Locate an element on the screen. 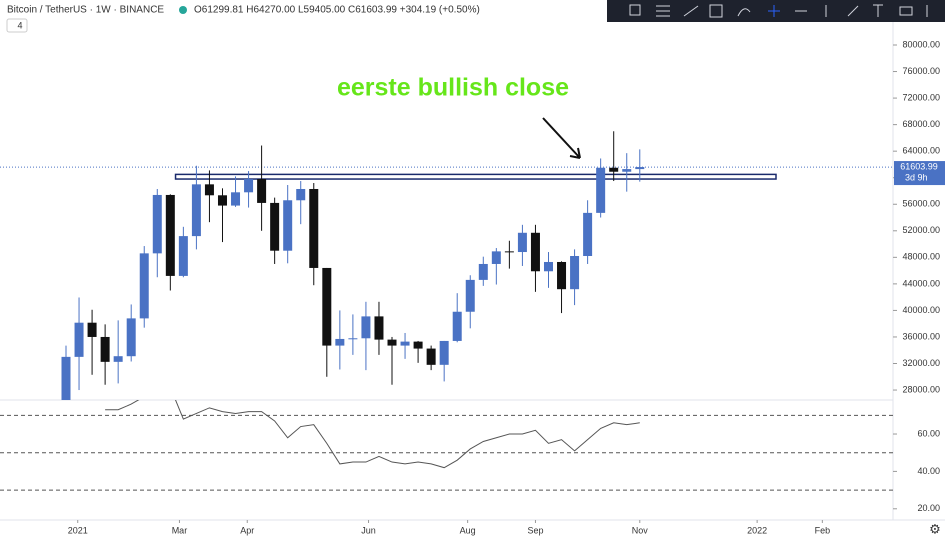 This screenshot has height=540, width=945. y-tick-label: 64000.00 is located at coordinates (921, 151).